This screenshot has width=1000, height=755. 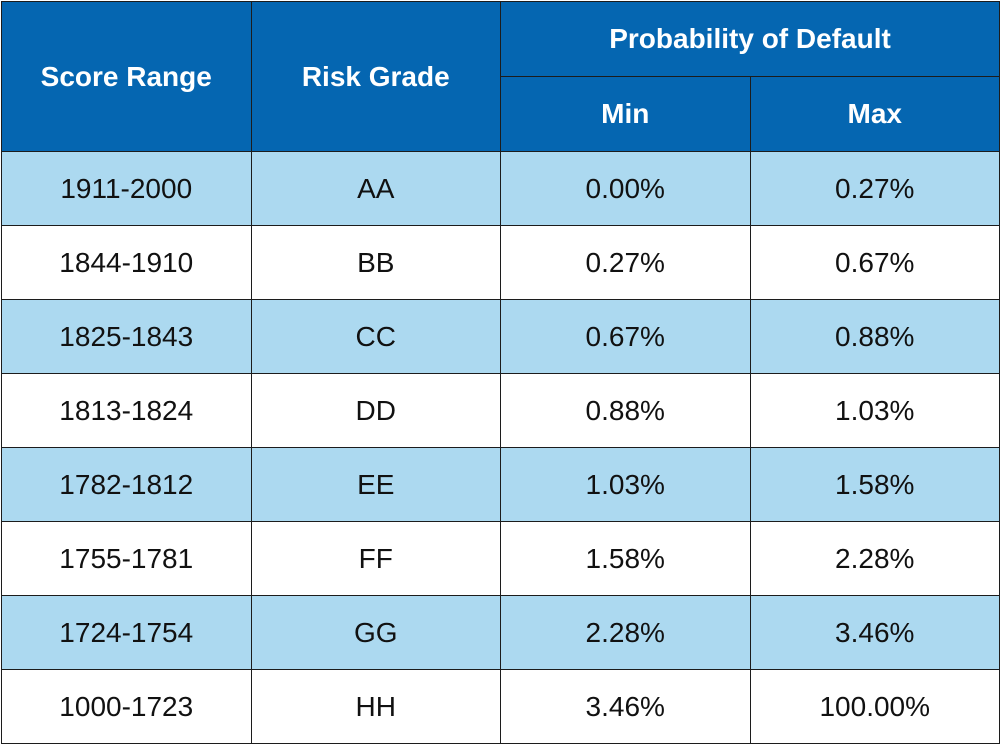 What do you see at coordinates (375, 410) in the screenshot?
I see `risk-grade-cell: DD` at bounding box center [375, 410].